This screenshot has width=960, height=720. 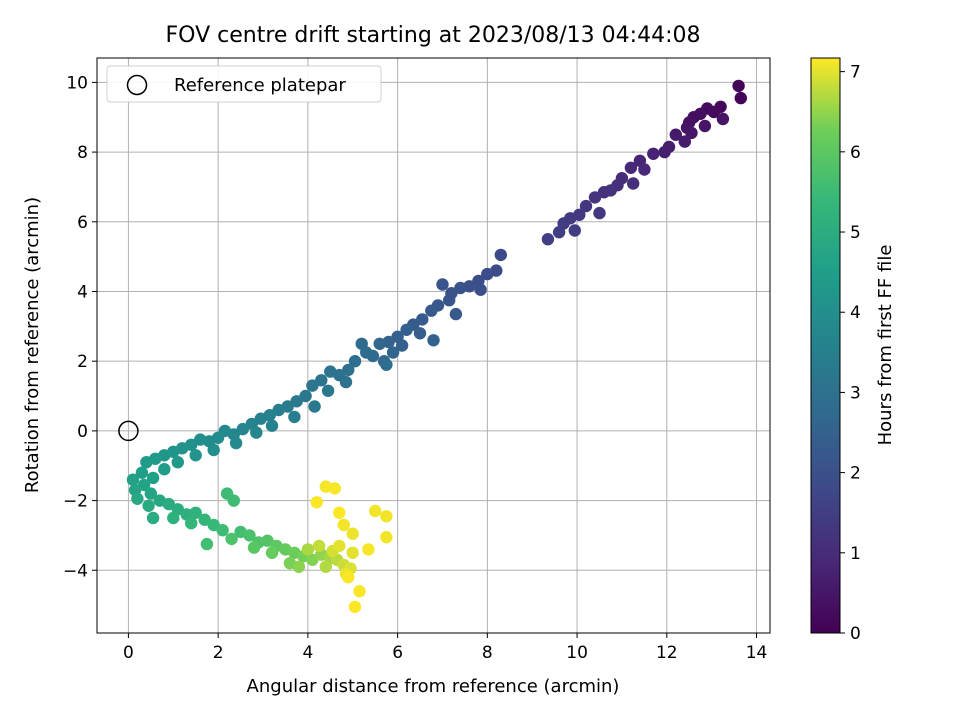 What do you see at coordinates (82, 223) in the screenshot?
I see `y-tick-label: 6` at bounding box center [82, 223].